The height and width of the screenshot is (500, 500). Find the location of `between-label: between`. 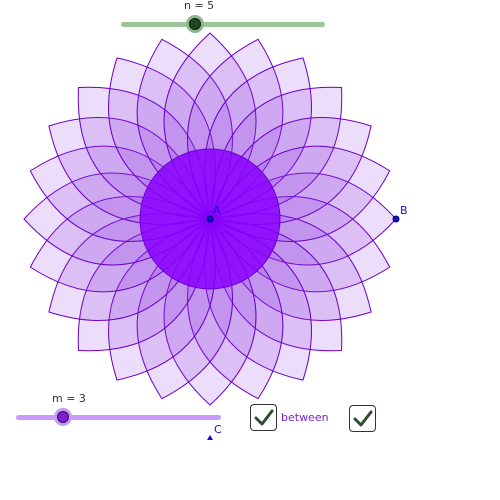

between-label: between is located at coordinates (305, 417).